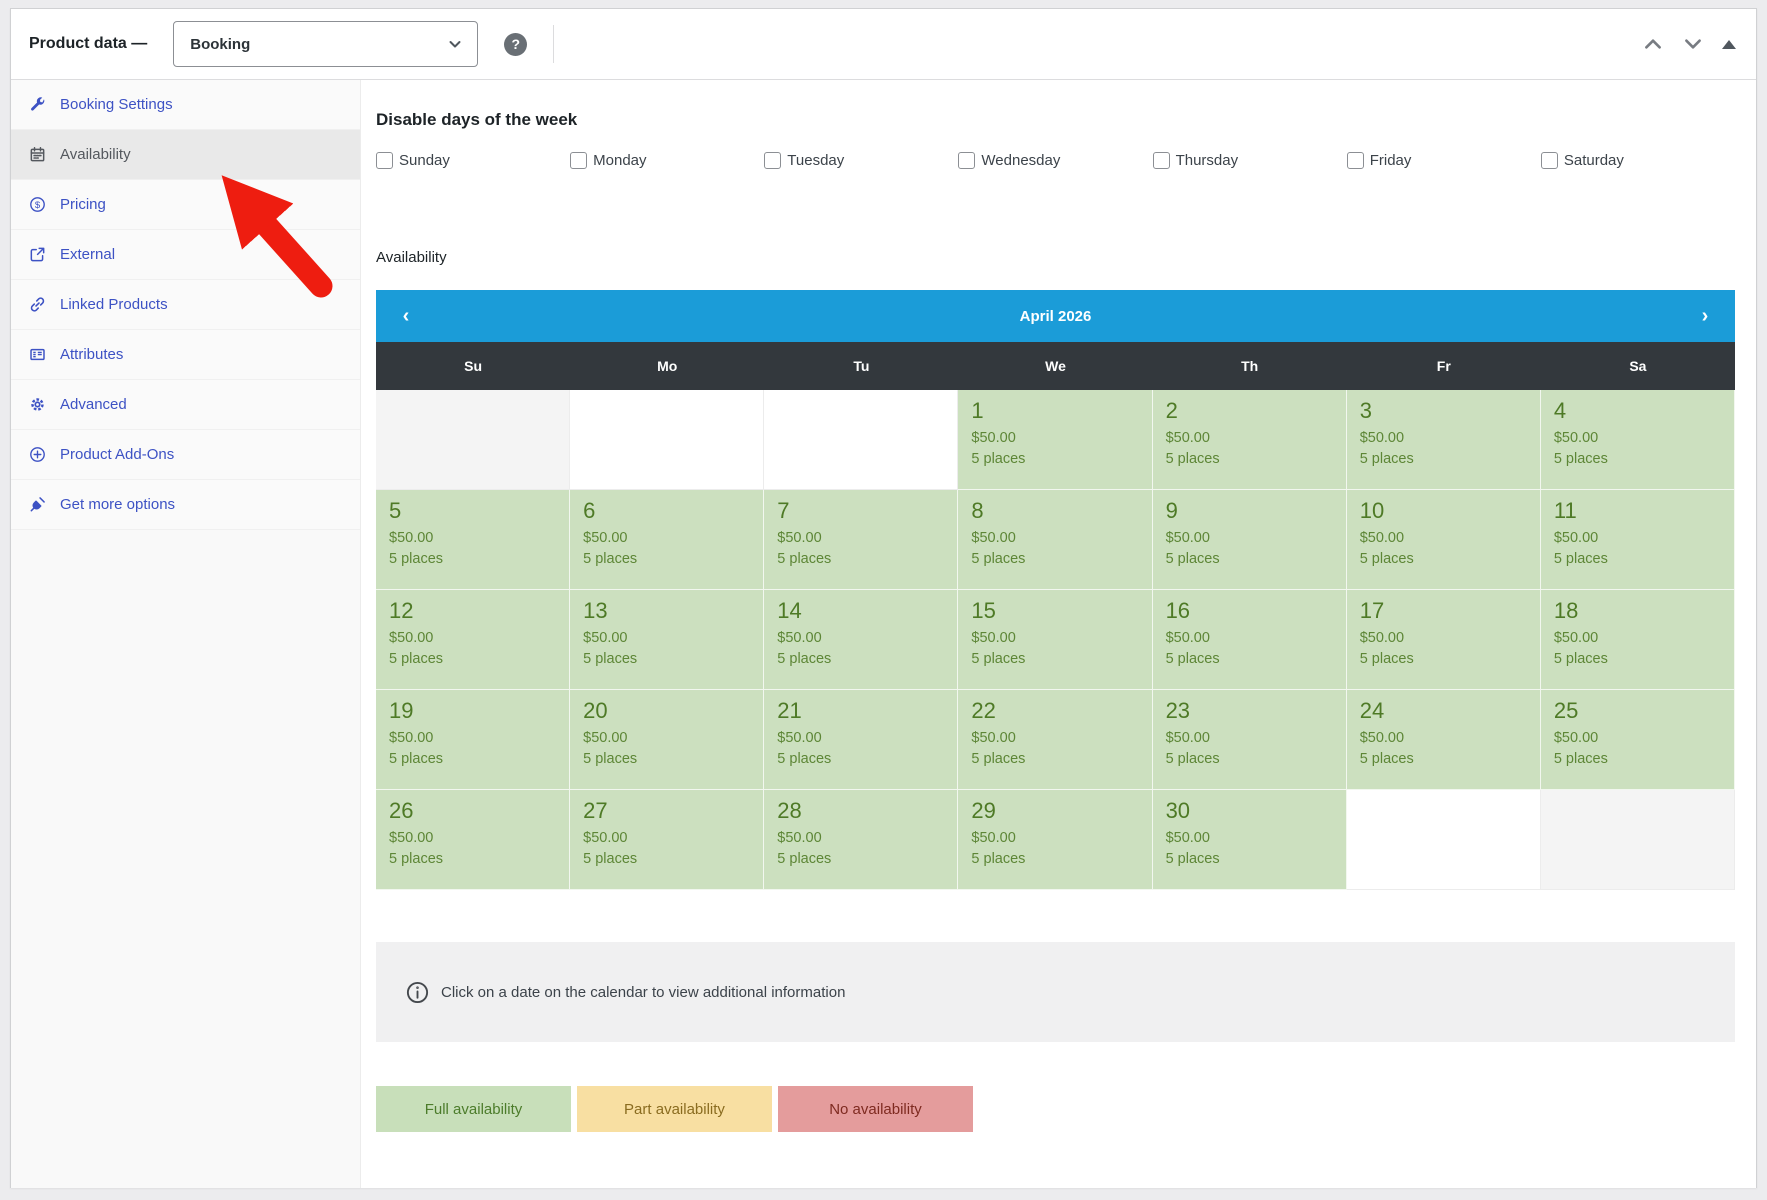  Describe the element at coordinates (861, 740) in the screenshot. I see `calendar-day-21: 21 $50.00 5 places` at that location.